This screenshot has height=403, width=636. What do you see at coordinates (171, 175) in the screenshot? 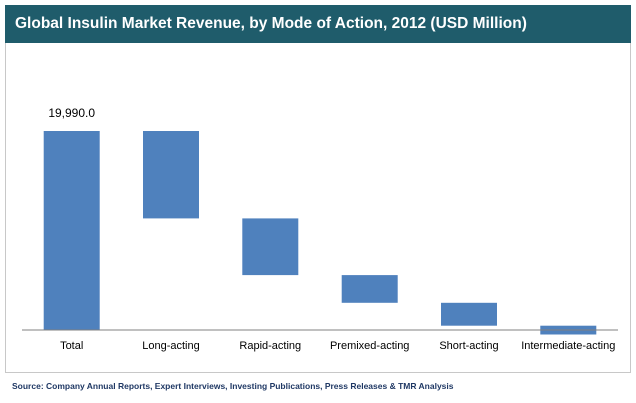
I see `bar-long-acting` at bounding box center [171, 175].